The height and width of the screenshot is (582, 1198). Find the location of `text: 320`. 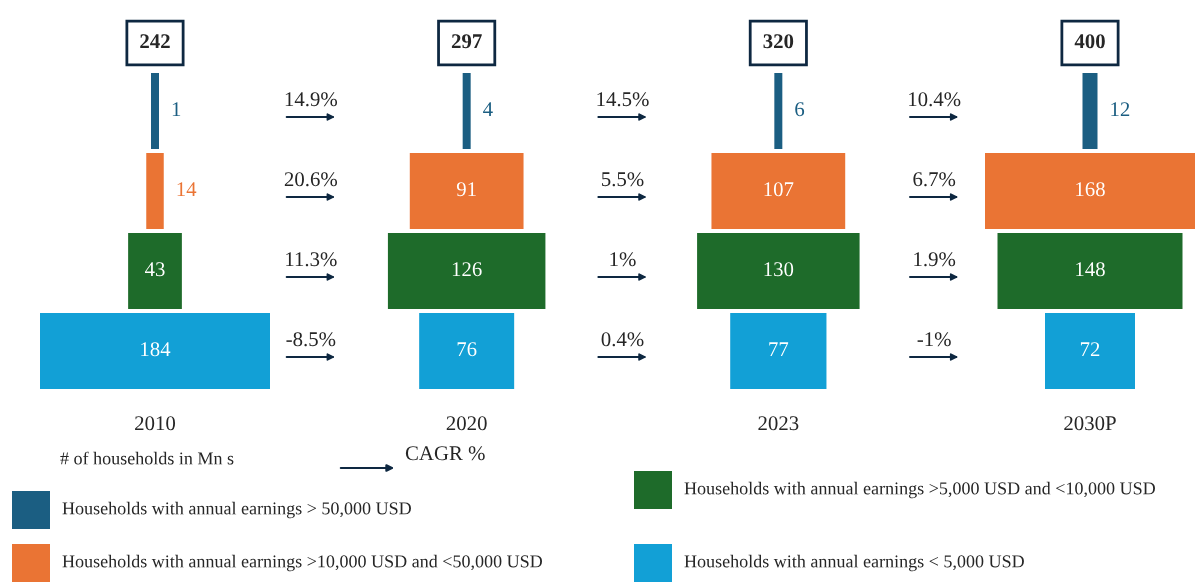

text: 320 is located at coordinates (778, 41).